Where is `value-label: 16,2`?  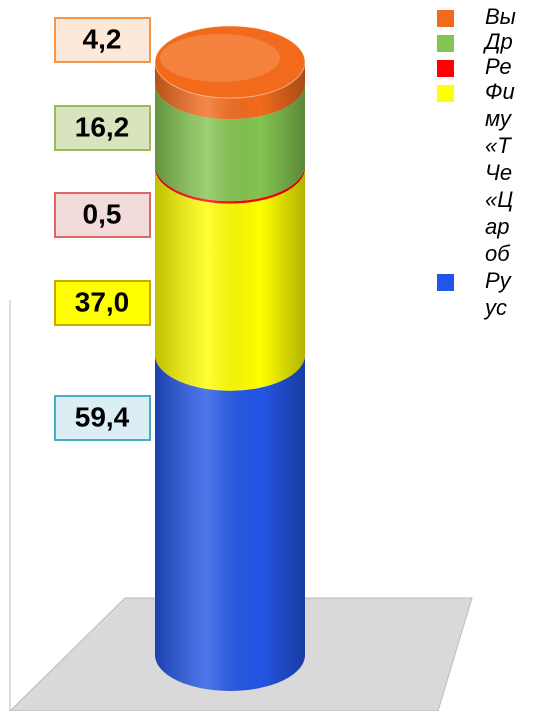 value-label: 16,2 is located at coordinates (102, 126).